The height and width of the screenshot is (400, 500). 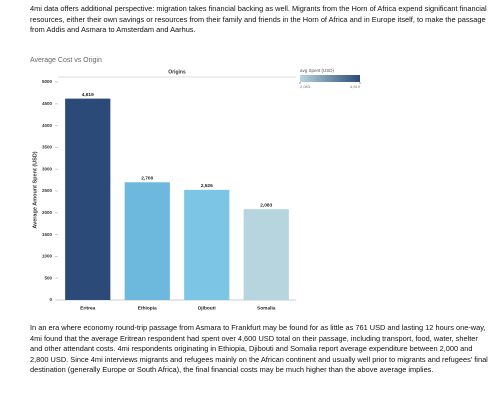 What do you see at coordinates (88, 308) in the screenshot?
I see `x-tick-label: Eritrea` at bounding box center [88, 308].